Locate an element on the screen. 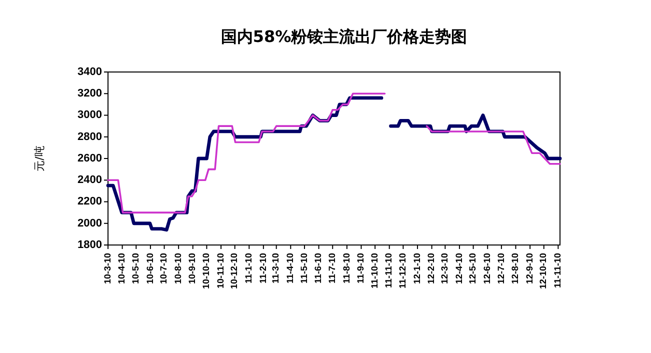 The image size is (651, 353). x-tick-label: 10-3-10 is located at coordinates (107, 268).